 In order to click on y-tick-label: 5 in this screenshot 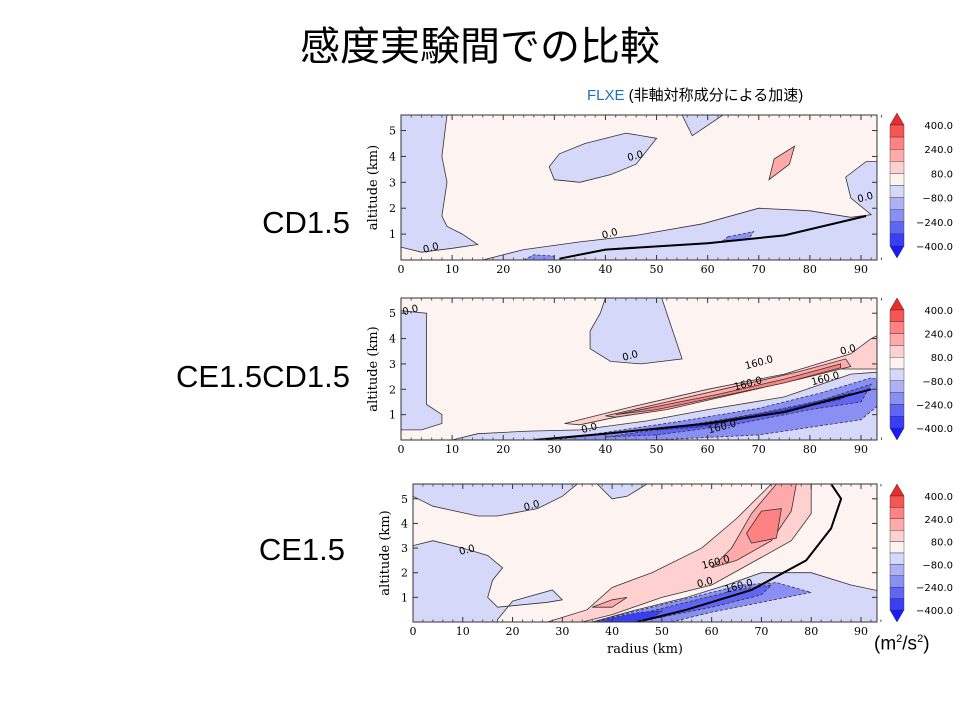, I will do `click(392, 313)`.